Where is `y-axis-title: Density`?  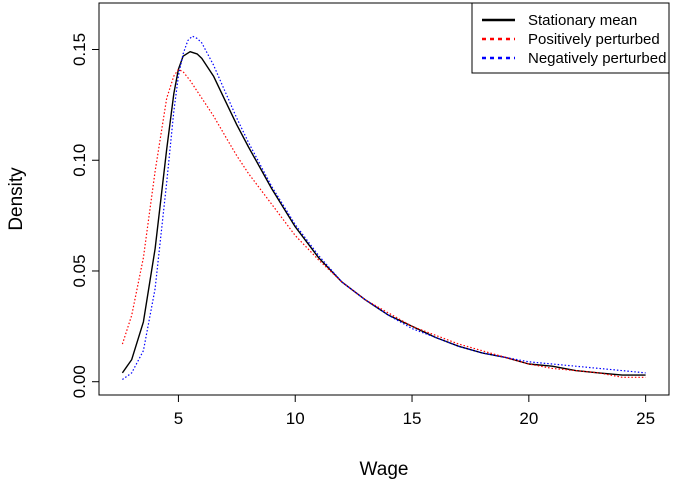 y-axis-title: Density is located at coordinates (16, 199).